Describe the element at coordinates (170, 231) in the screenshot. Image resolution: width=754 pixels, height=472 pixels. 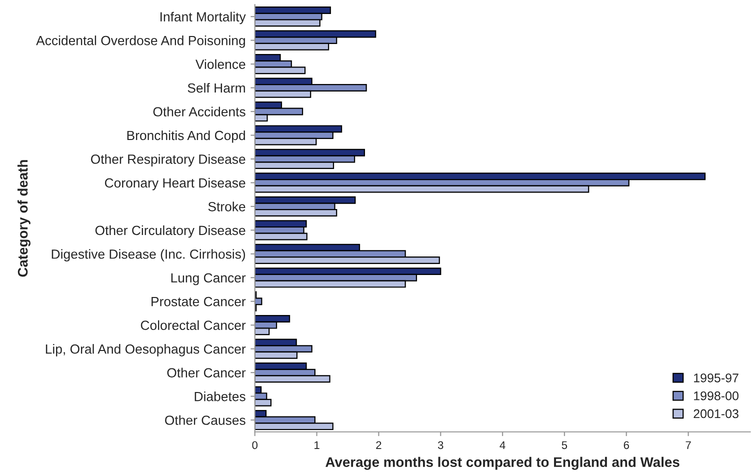
I see `y-tick-label: Other Circulatory Disease` at that location.